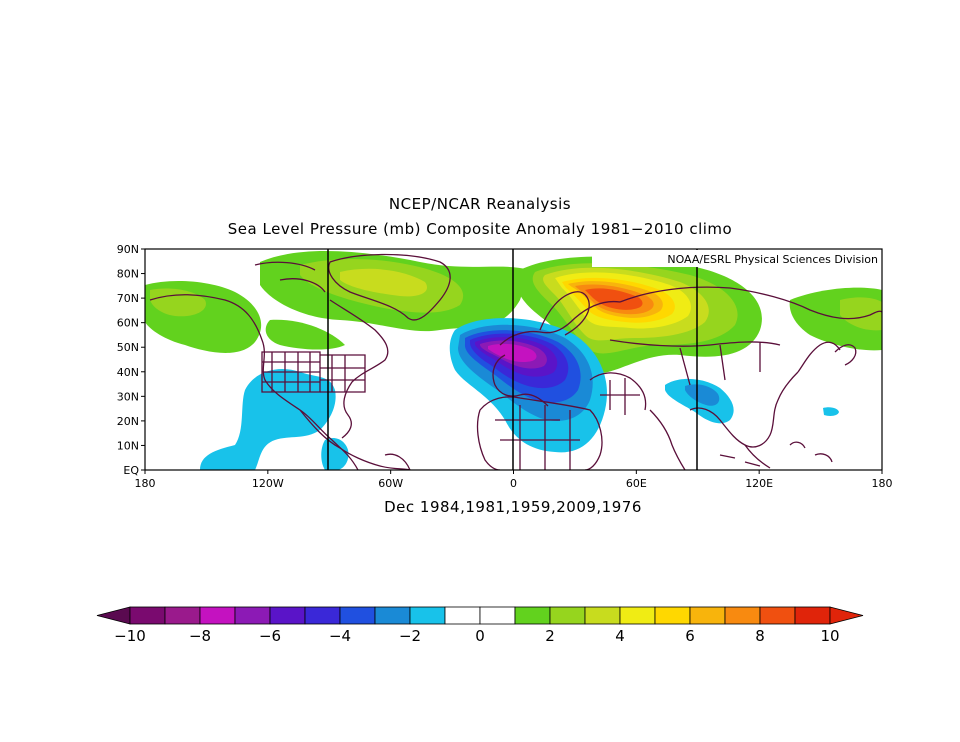 This screenshot has width=960, height=742. I want to click on south-america-top, so click(397, 461).